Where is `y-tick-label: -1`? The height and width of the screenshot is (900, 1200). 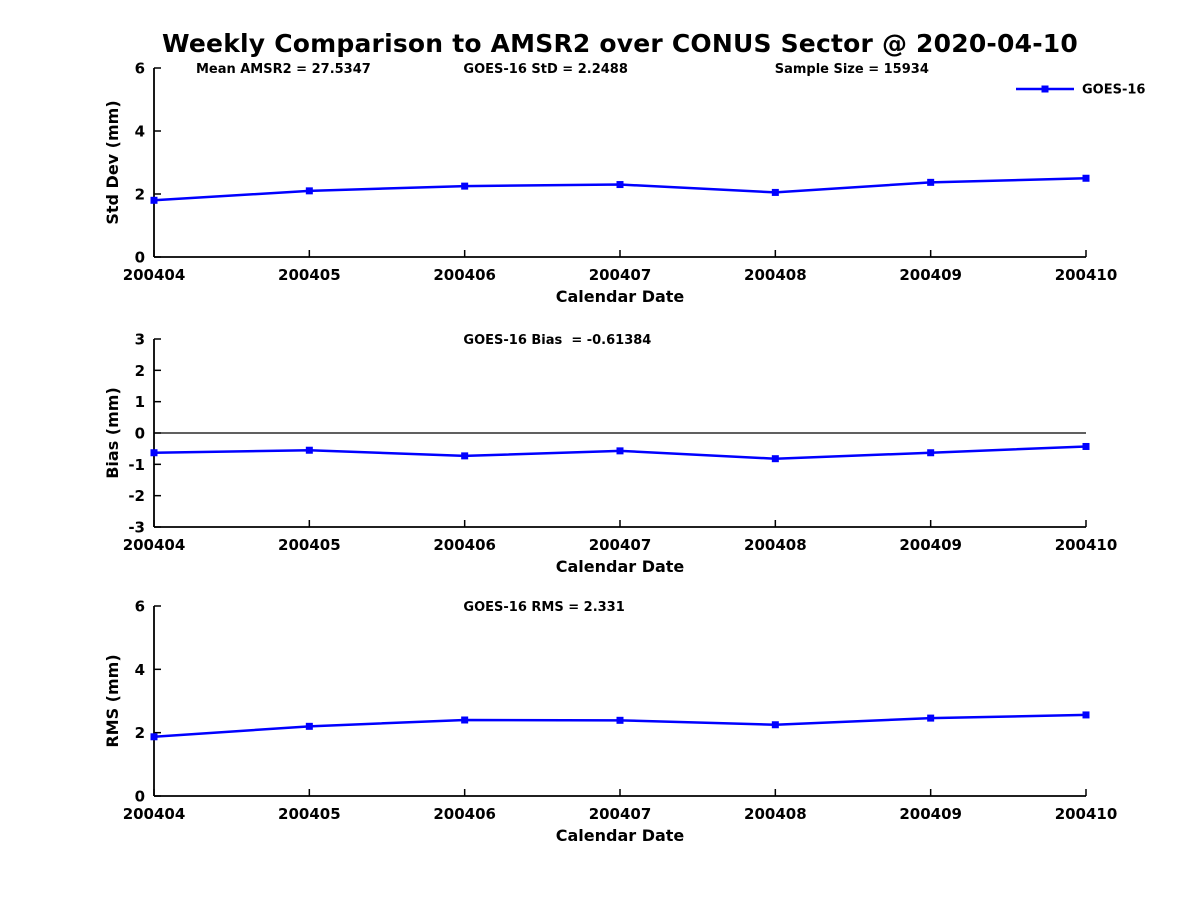
y-tick-label: -1 is located at coordinates (136, 465).